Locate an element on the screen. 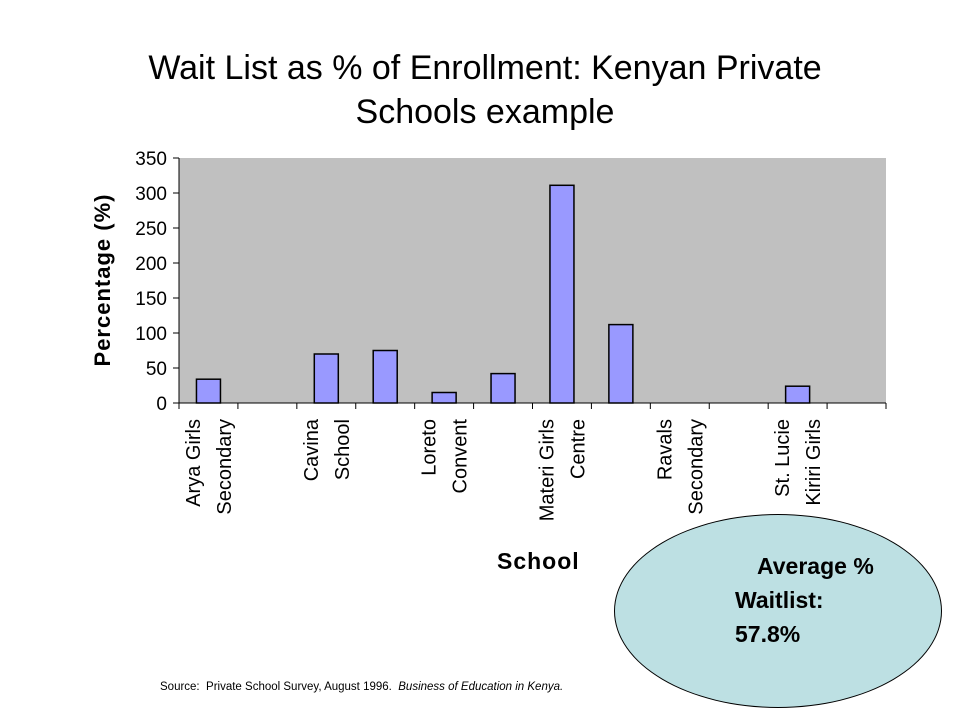  average-waitlist-callout: Average % Waitlist: 57.8% is located at coordinates (778, 611).